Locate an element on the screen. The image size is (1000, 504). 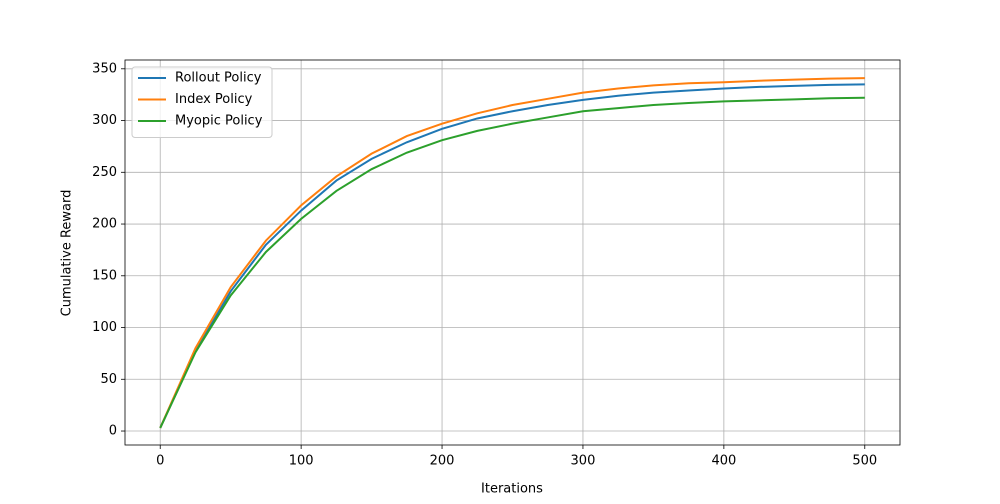
legend-box is located at coordinates (202, 102).